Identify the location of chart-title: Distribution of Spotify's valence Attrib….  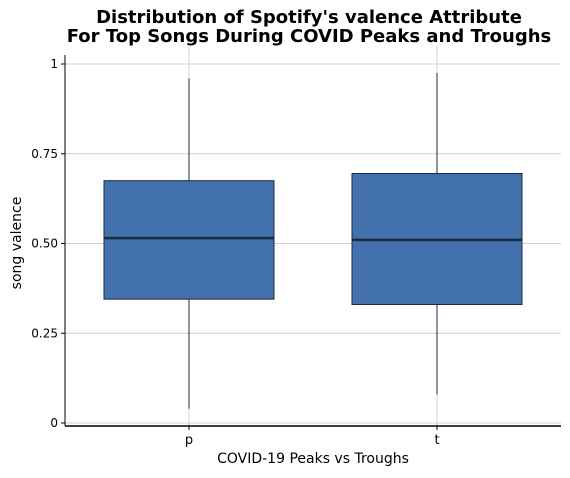
(285, 27).